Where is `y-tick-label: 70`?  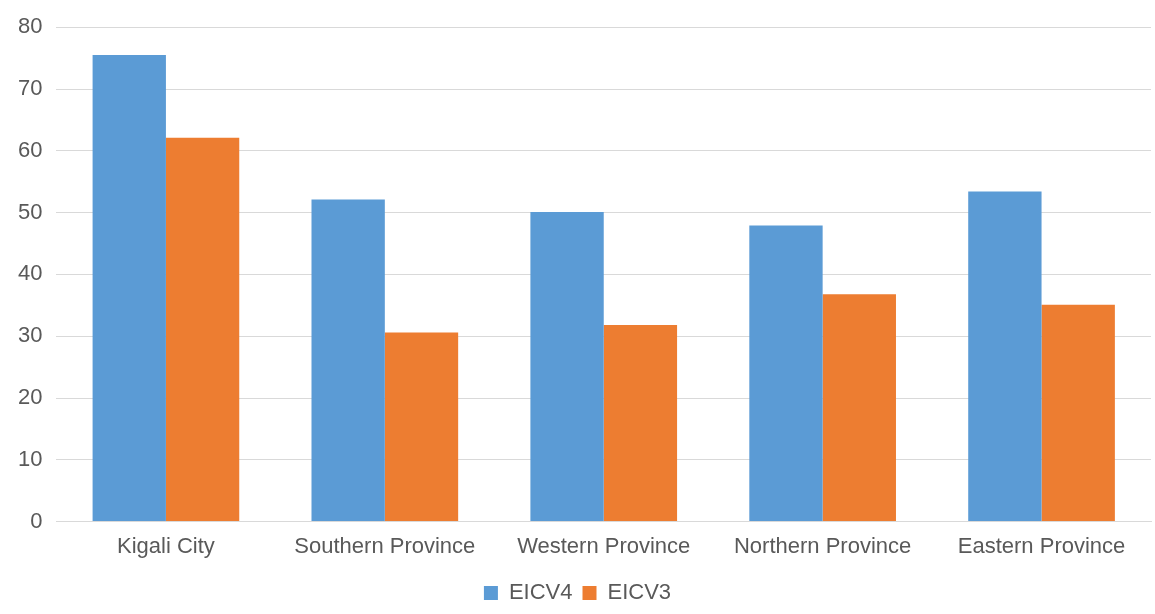 y-tick-label: 70 is located at coordinates (30, 88).